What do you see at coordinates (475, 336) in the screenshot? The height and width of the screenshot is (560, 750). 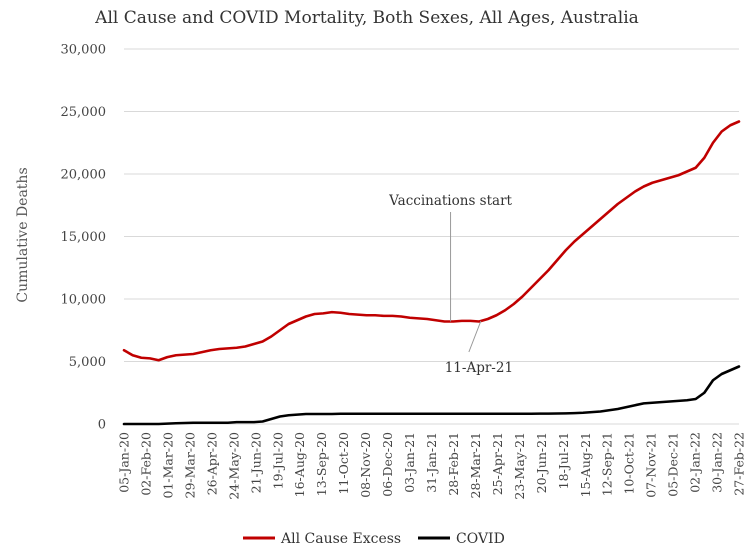 I see `annotation-leader-date` at bounding box center [475, 336].